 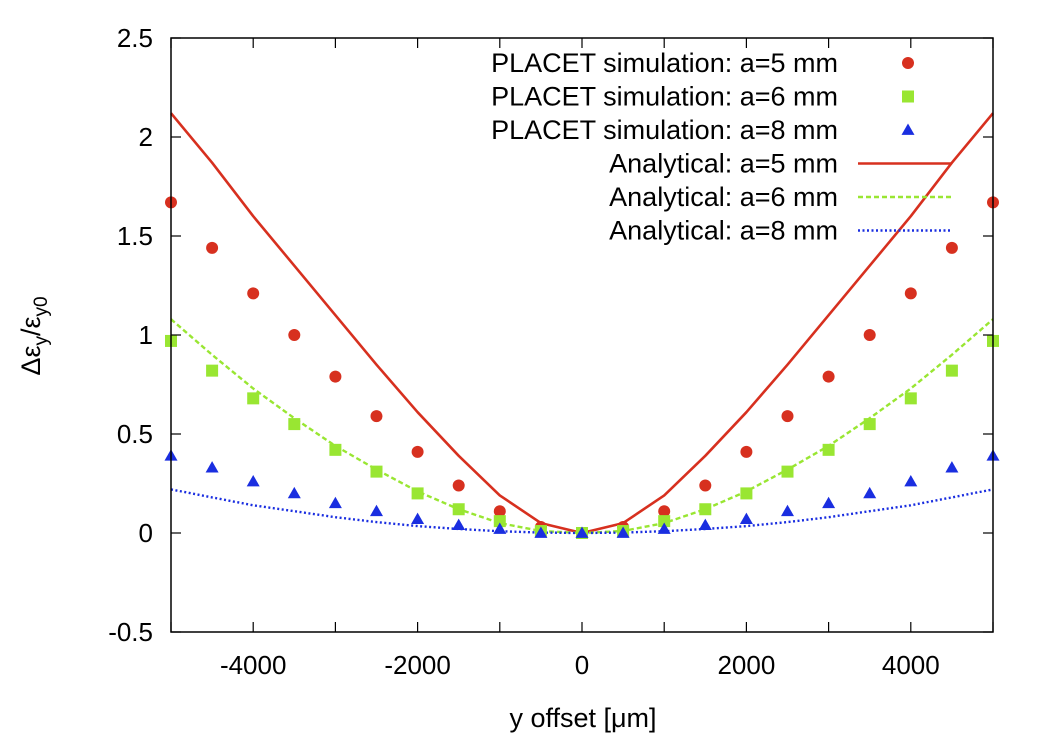 I want to click on y-tick-label: 0.5, so click(x=135, y=434).